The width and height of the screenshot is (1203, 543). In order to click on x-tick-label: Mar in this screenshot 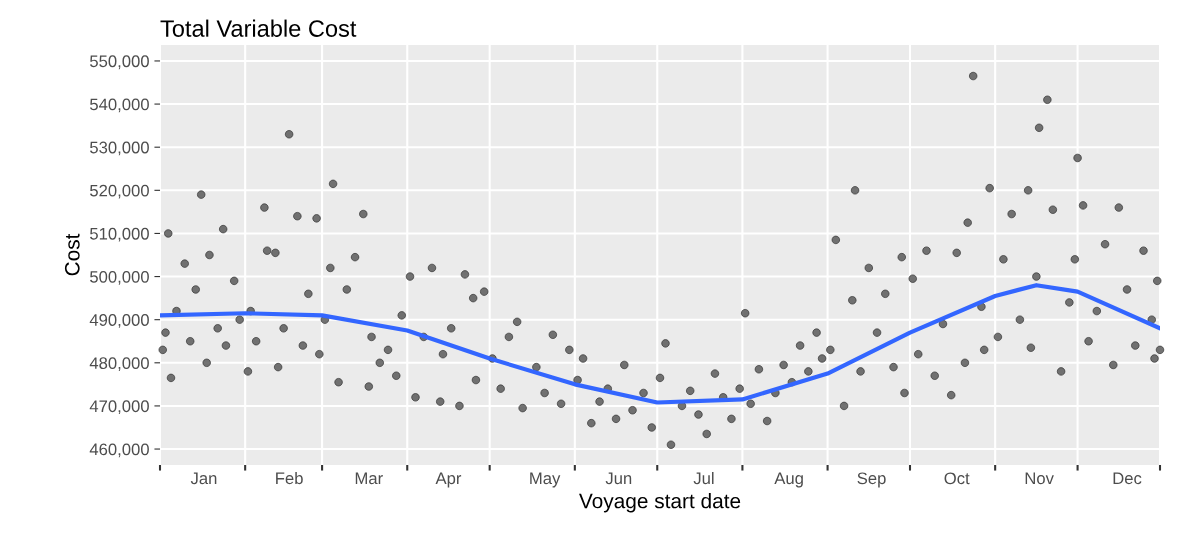, I will do `click(369, 478)`.